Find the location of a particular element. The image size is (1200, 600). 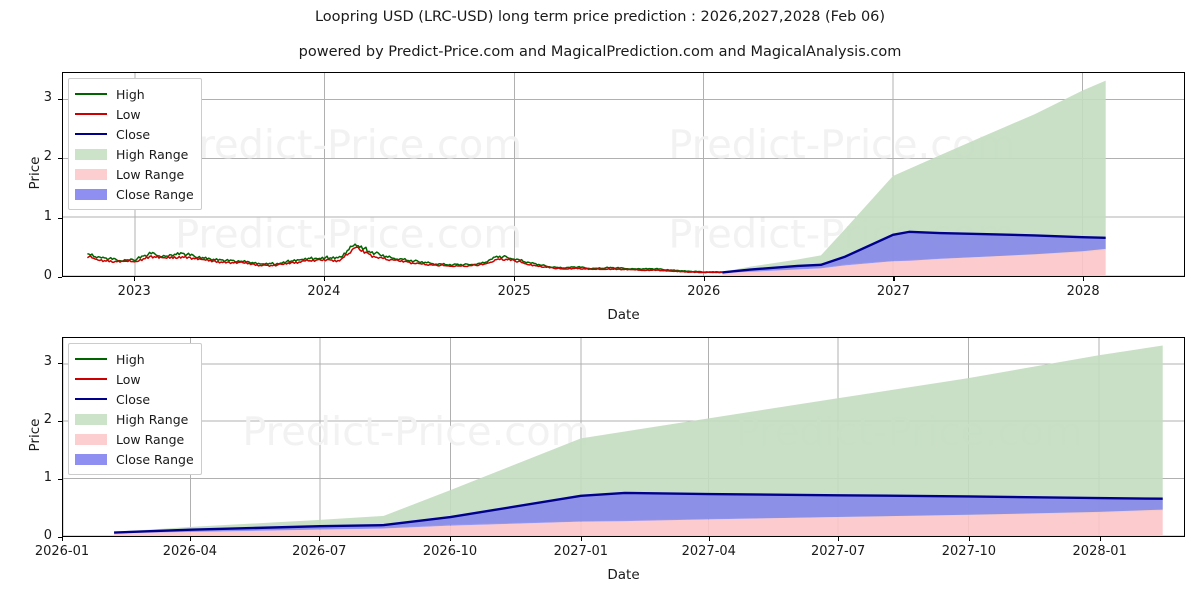

bottom-chart-legend-item-close-range: Close Range is located at coordinates (134, 459).